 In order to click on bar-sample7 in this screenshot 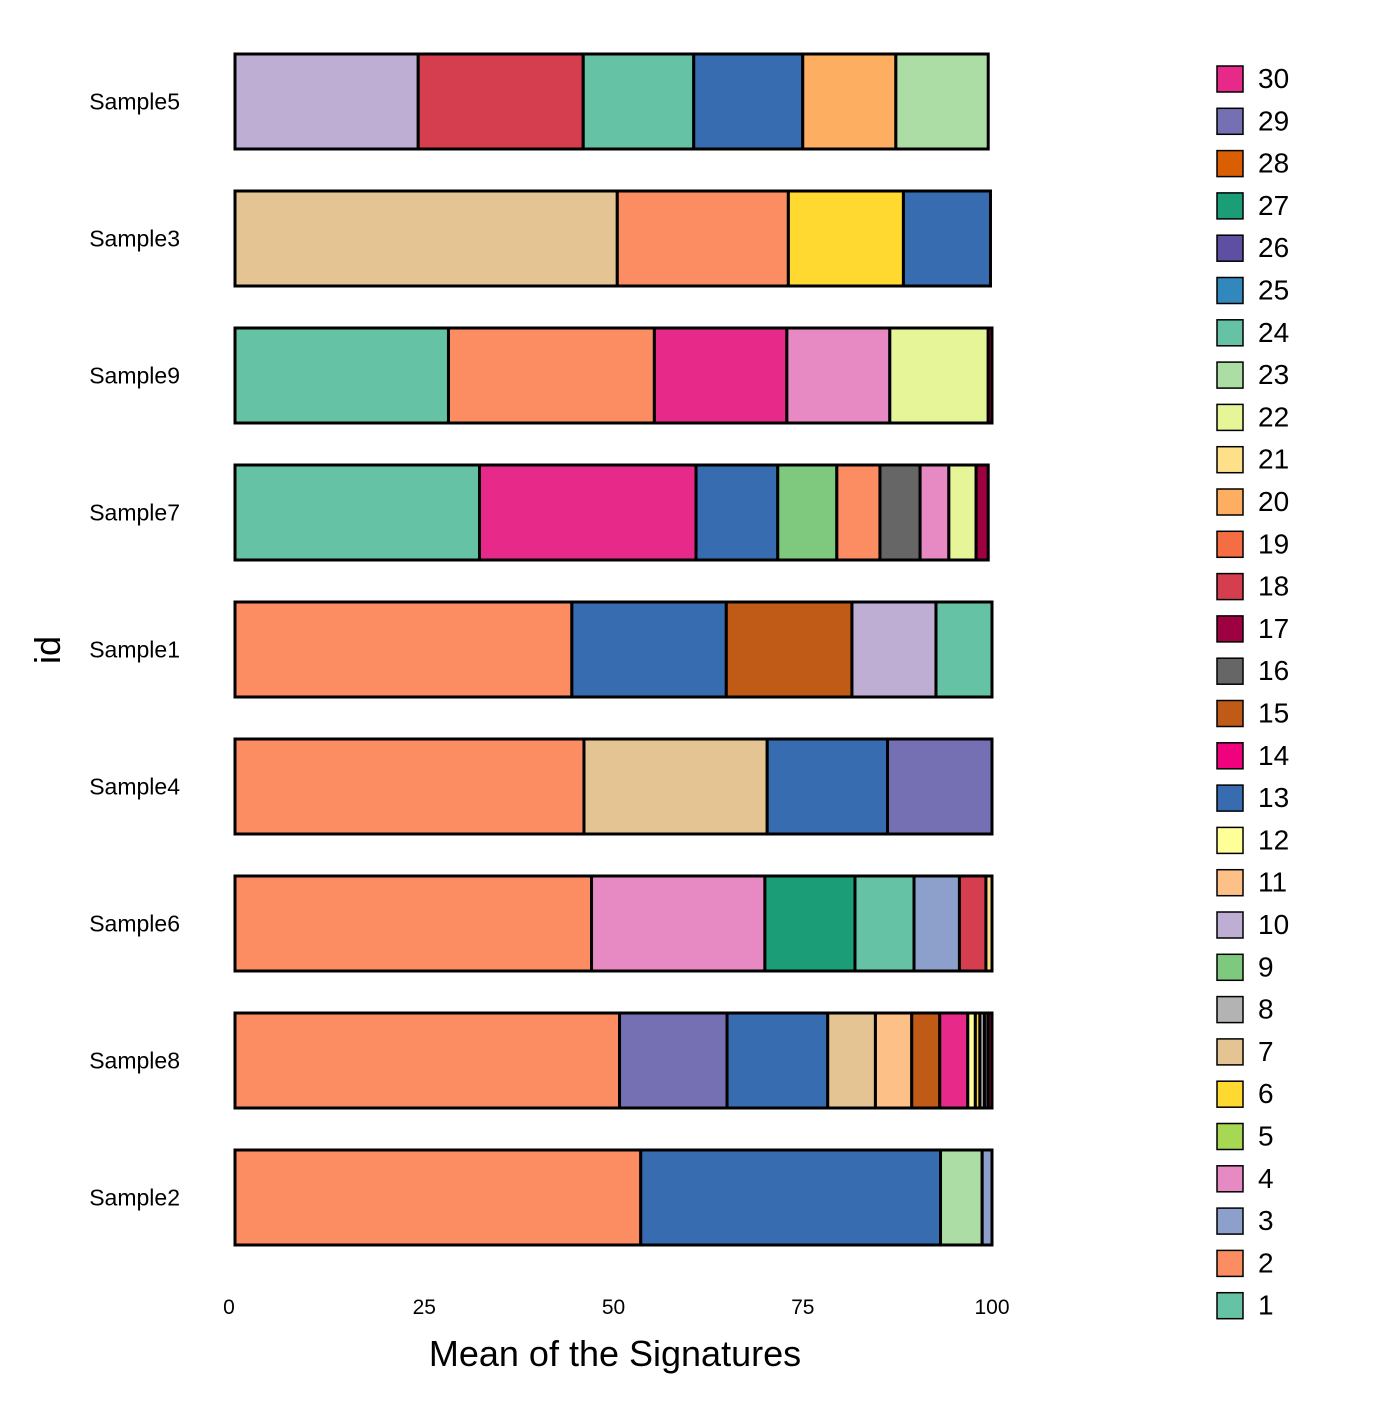, I will do `click(611, 512)`.